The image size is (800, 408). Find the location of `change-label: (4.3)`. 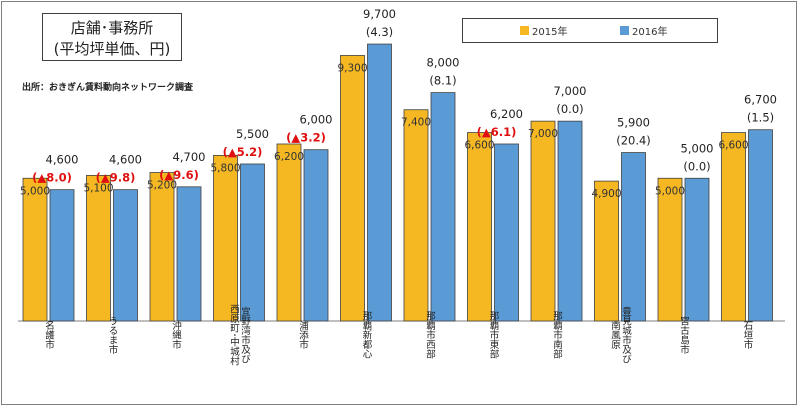

change-label: (4.3) is located at coordinates (379, 32).